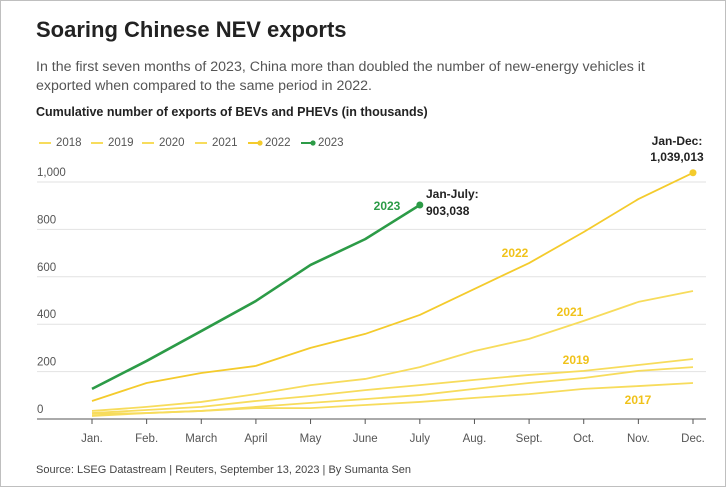 The height and width of the screenshot is (487, 726). What do you see at coordinates (46, 220) in the screenshot?
I see `y-tick-label: 800` at bounding box center [46, 220].